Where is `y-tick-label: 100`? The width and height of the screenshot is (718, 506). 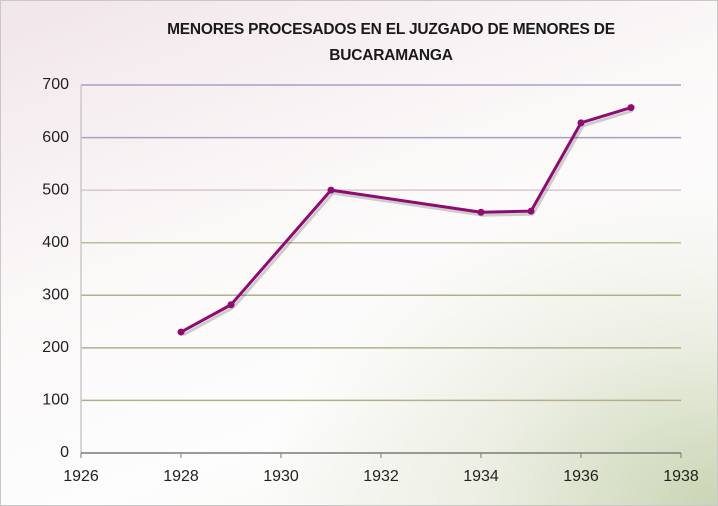 y-tick-label: 100 is located at coordinates (55, 400).